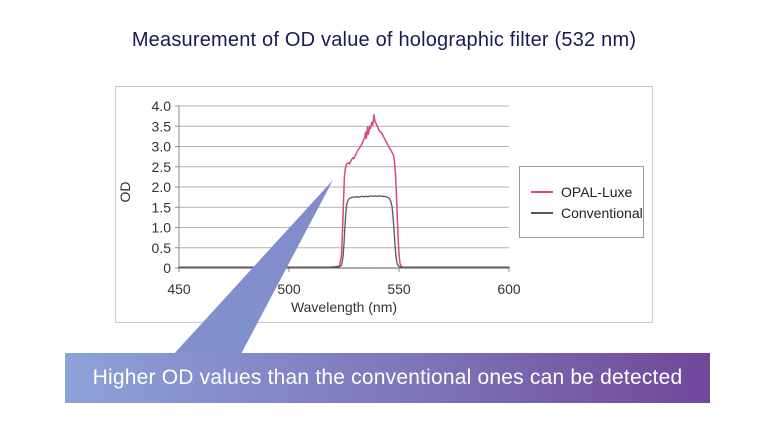  Describe the element at coordinates (399, 289) in the screenshot. I see `svg-text: 550` at that location.